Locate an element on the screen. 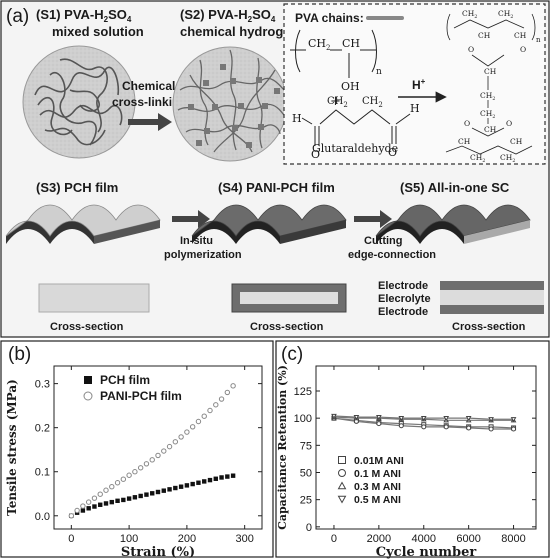 The width and height of the screenshot is (550, 559). legend-label: 0.01M ANI is located at coordinates (379, 461).